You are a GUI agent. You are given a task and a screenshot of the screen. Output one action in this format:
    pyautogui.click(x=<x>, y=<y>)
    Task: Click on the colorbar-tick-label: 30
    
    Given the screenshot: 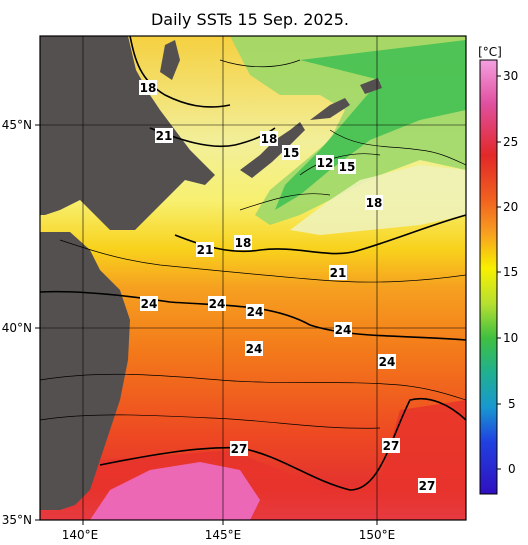 What is the action you would take?
    pyautogui.click(x=510, y=76)
    